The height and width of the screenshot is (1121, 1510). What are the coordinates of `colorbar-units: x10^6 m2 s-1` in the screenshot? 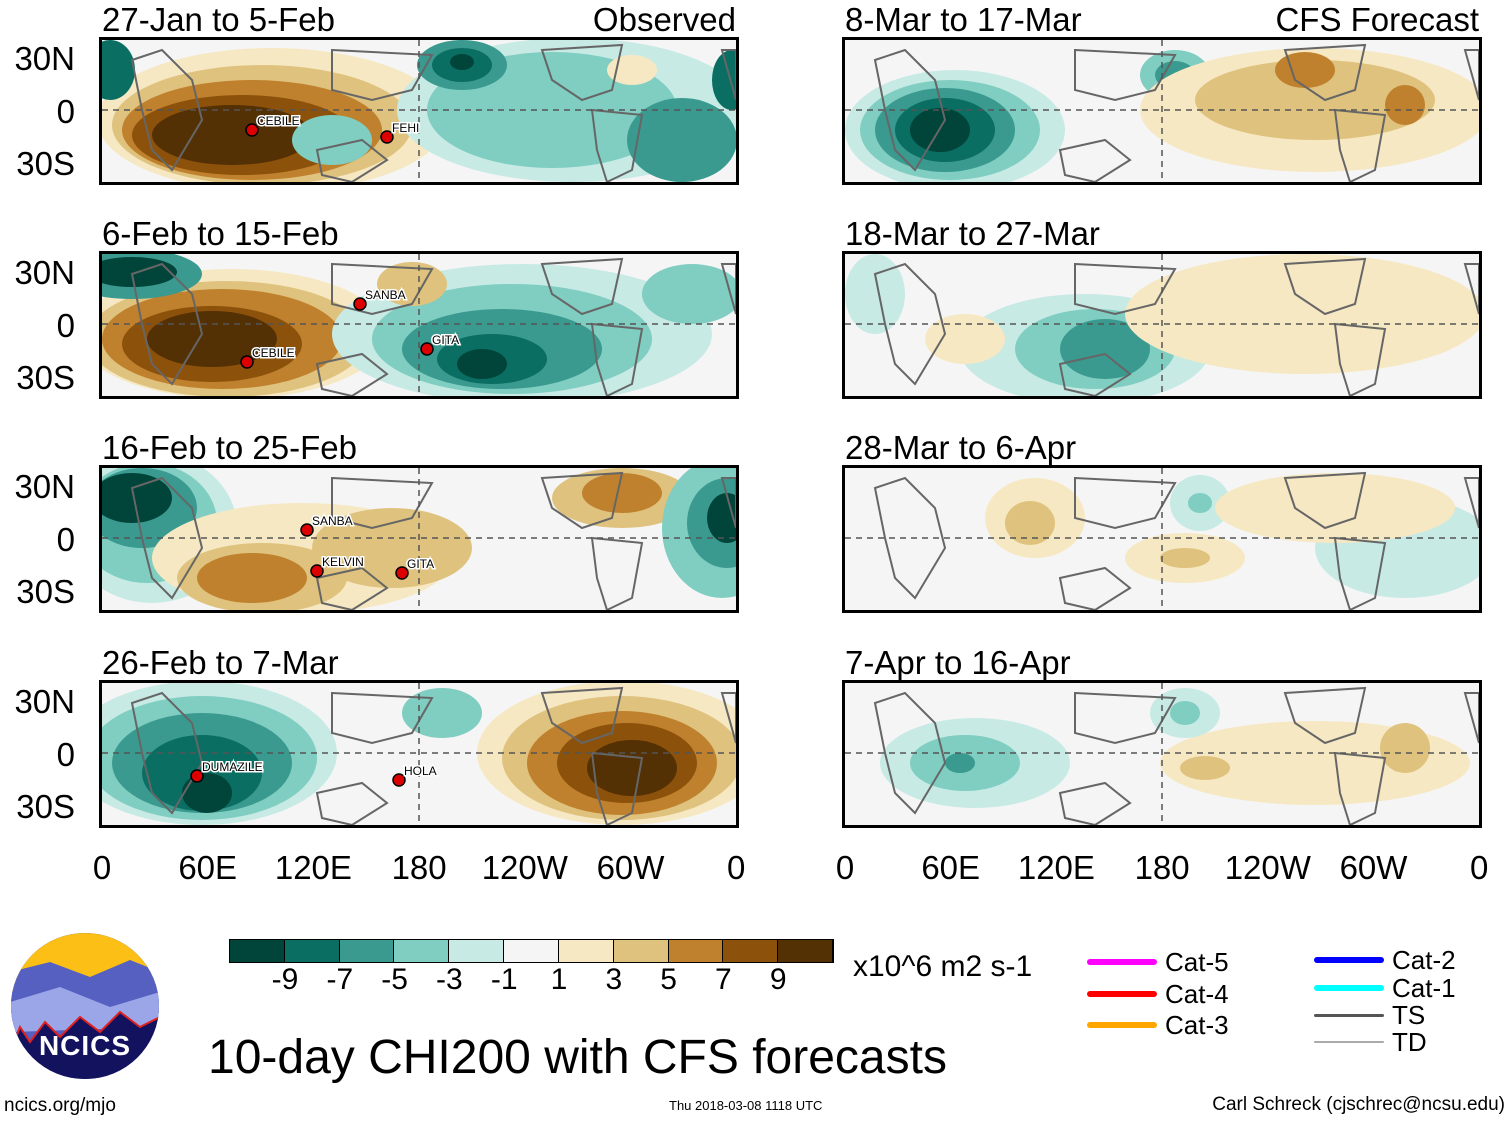 It's located at (943, 966).